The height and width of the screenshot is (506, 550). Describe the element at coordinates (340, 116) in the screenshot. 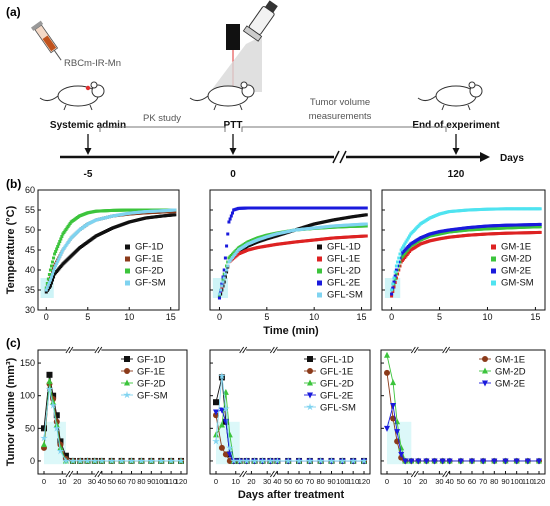

I see `tumor-label-line2: measurements` at that location.